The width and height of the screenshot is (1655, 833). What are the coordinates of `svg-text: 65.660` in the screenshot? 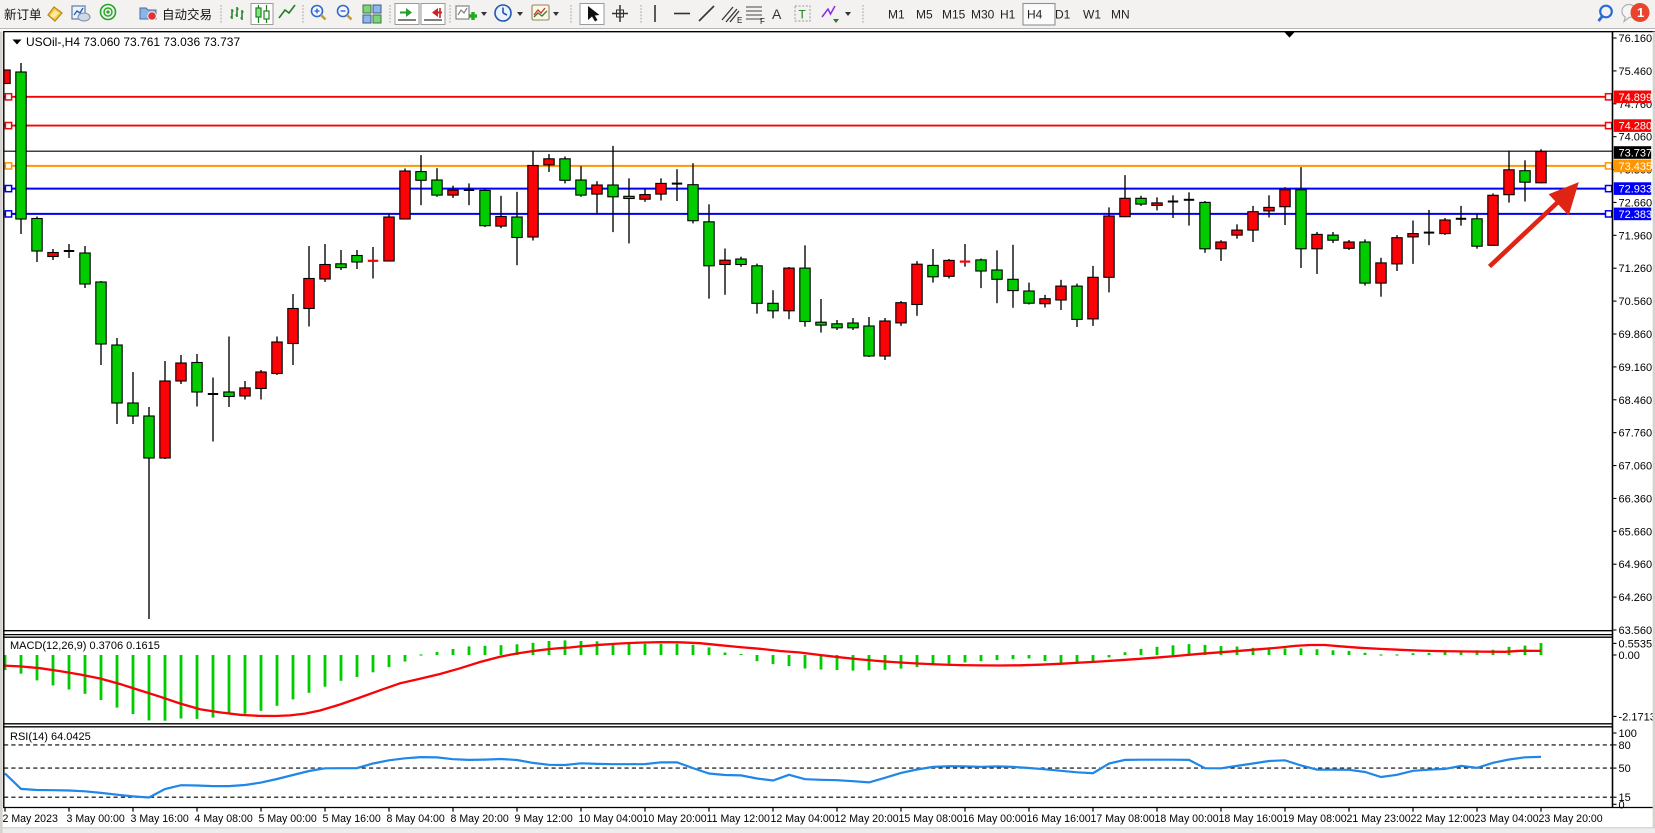 It's located at (1636, 532).